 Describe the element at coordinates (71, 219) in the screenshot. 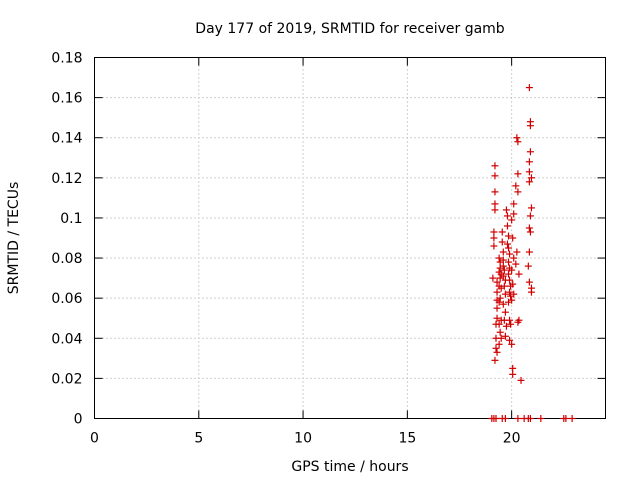

I see `y-tick-label: 0.1` at that location.